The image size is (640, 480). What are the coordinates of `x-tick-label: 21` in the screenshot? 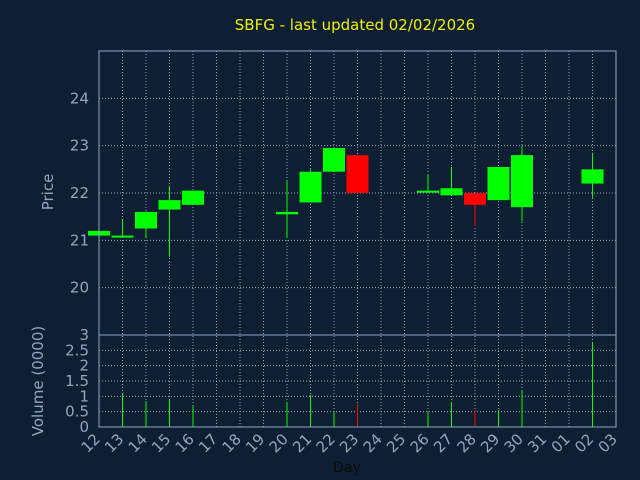 It's located at (302, 443).